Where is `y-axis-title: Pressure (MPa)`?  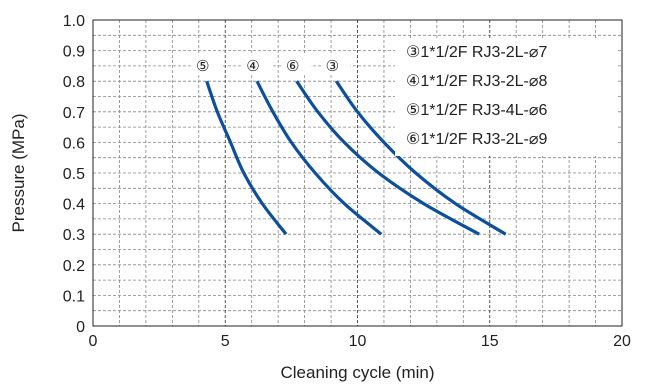
y-axis-title: Pressure (MPa) is located at coordinates (18, 172).